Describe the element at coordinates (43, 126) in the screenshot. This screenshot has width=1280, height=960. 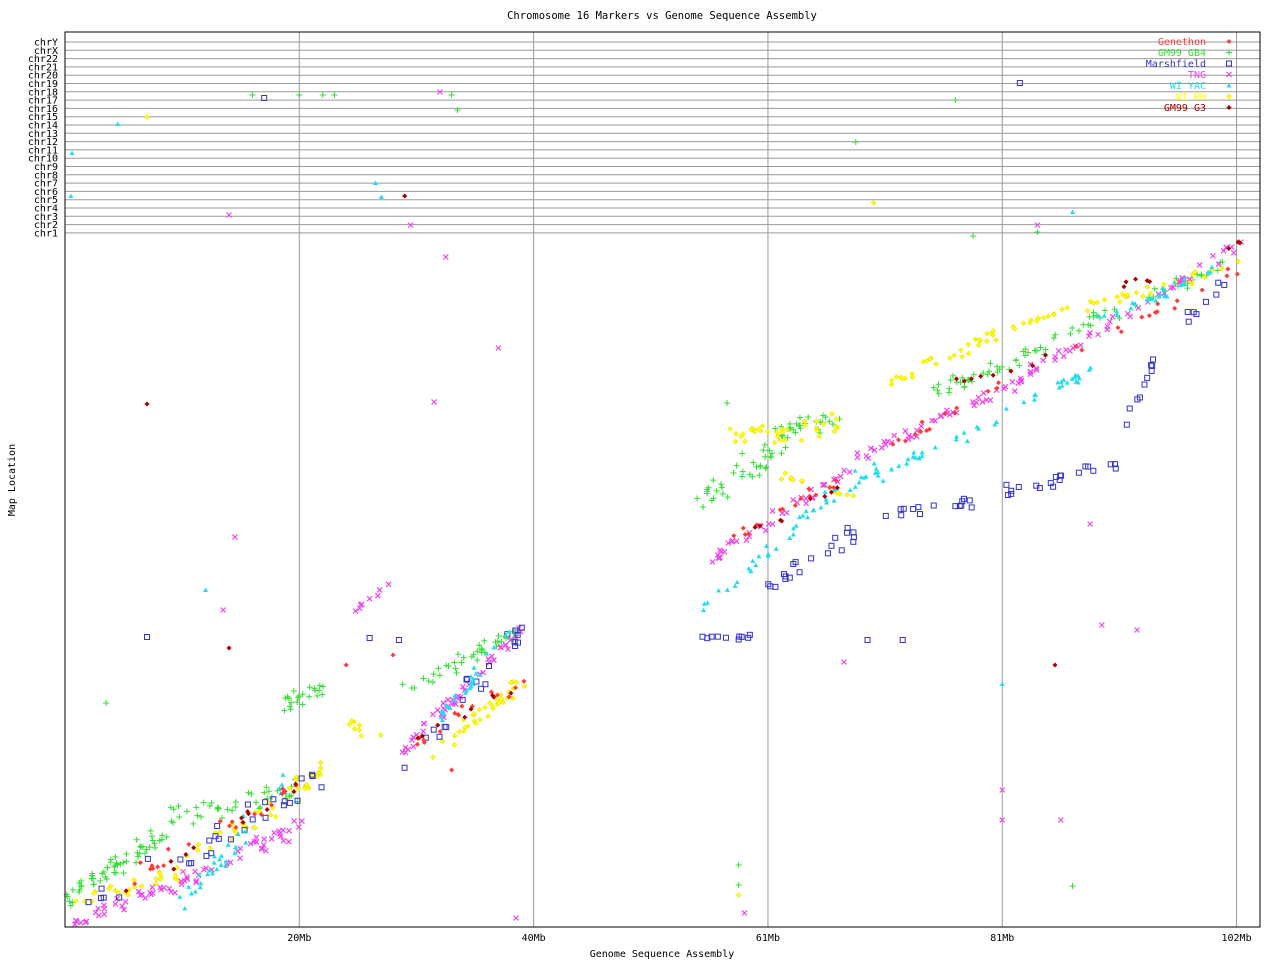
I see `chr-label: chr14` at that location.